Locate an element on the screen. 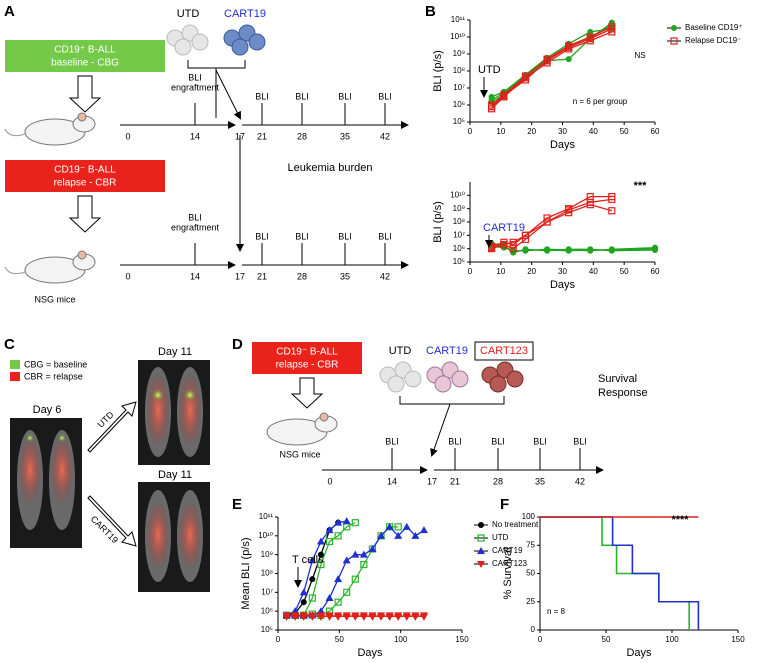 This screenshot has height=663, width=758. timeline-day: 17 is located at coordinates (240, 276).